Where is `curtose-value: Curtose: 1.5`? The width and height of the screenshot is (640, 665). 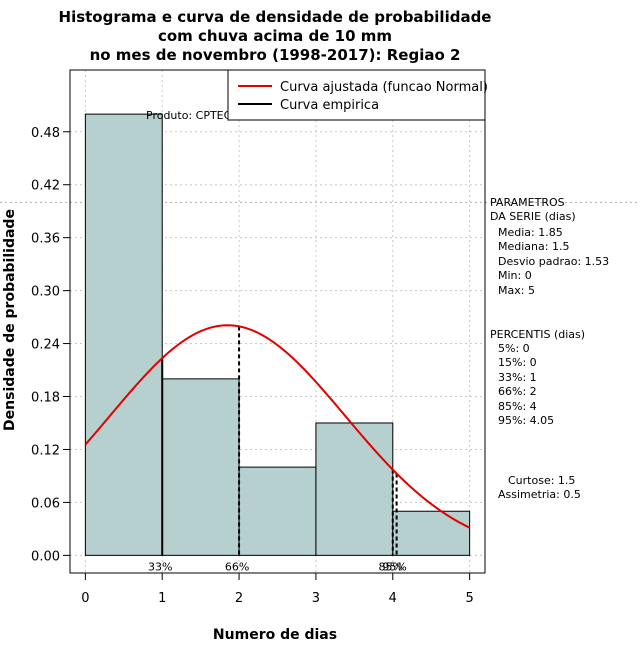 curtose-value: Curtose: 1.5 is located at coordinates (541, 480).